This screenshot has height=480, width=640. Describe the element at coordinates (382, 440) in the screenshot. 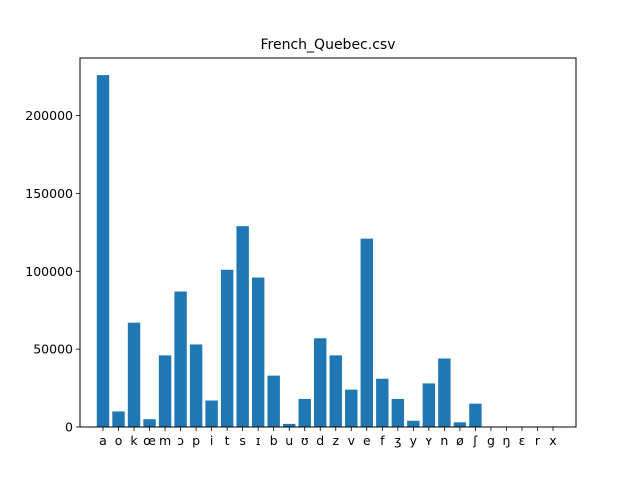

I see `x-tick-label-18: f` at that location.